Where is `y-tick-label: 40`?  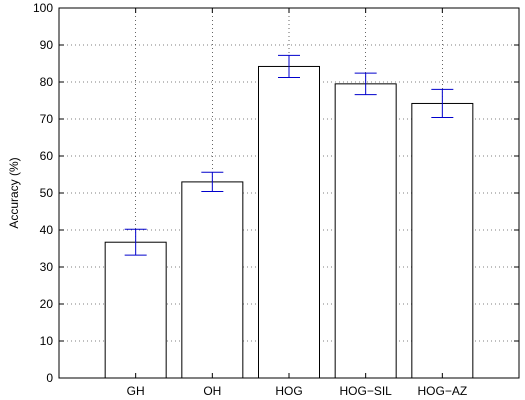 y-tick-label: 40 is located at coordinates (47, 230).